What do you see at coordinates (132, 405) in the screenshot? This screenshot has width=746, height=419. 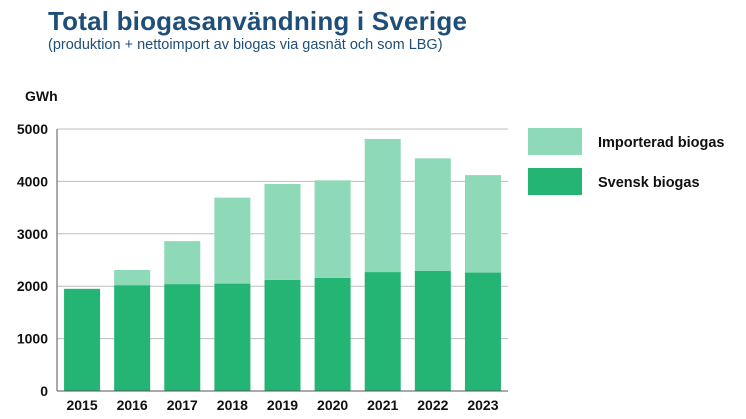 I see `x-tick-label: 2016` at bounding box center [132, 405].